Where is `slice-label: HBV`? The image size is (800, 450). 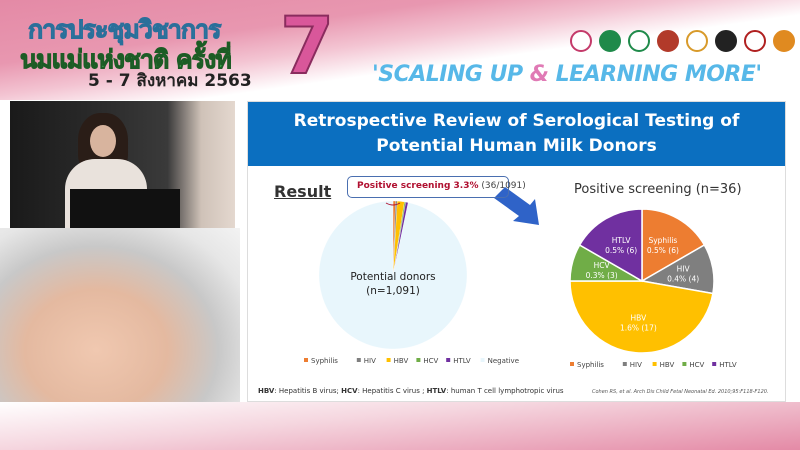 slice-label: HBV is located at coordinates (639, 318).